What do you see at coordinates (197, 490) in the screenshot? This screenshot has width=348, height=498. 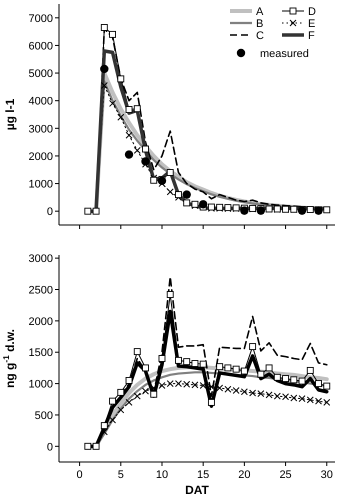 I see `x-axis-title: DAT` at bounding box center [197, 490].